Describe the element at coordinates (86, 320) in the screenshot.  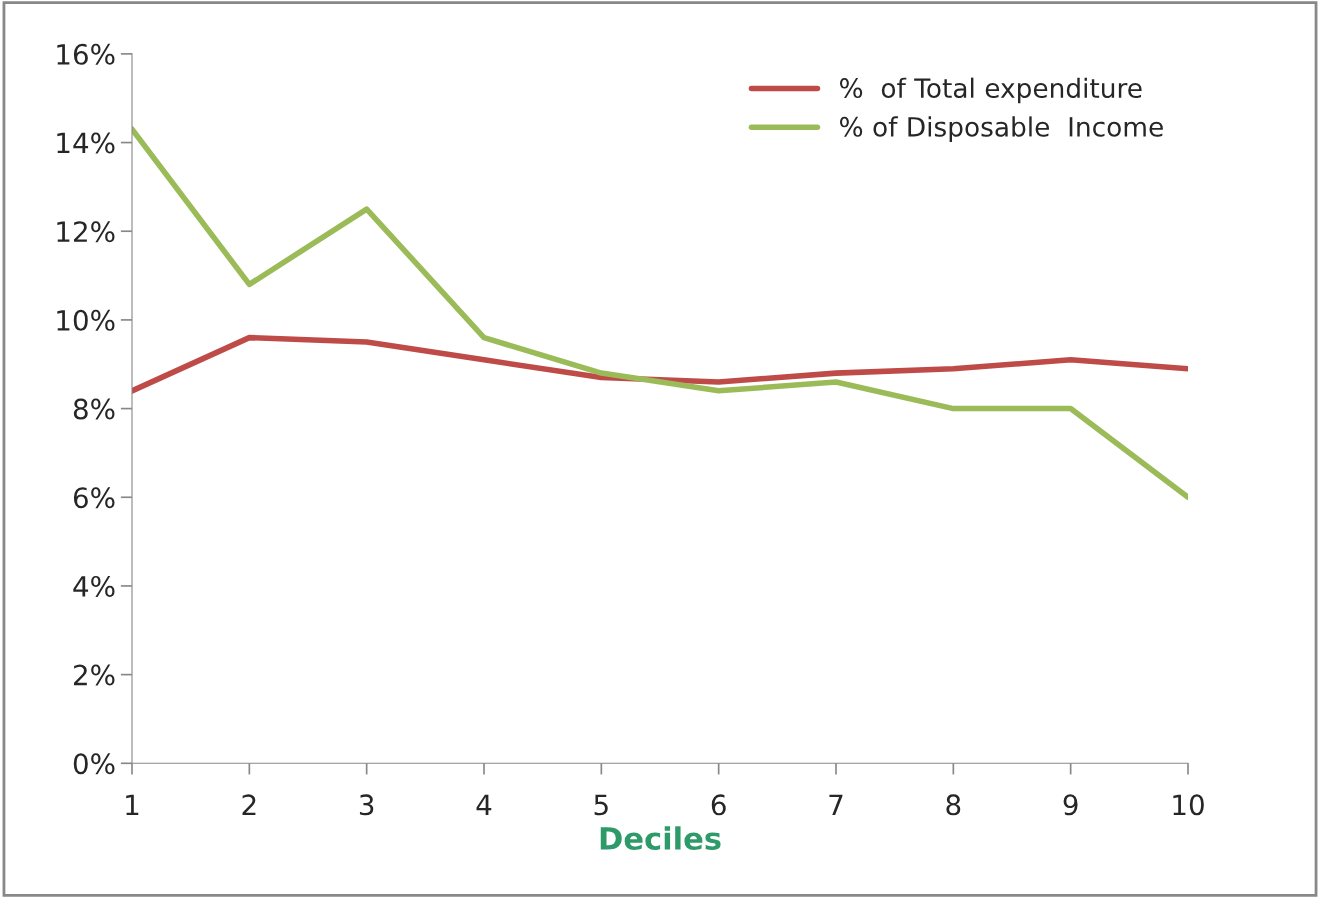
I see `y-tick-label: 10%` at that location.